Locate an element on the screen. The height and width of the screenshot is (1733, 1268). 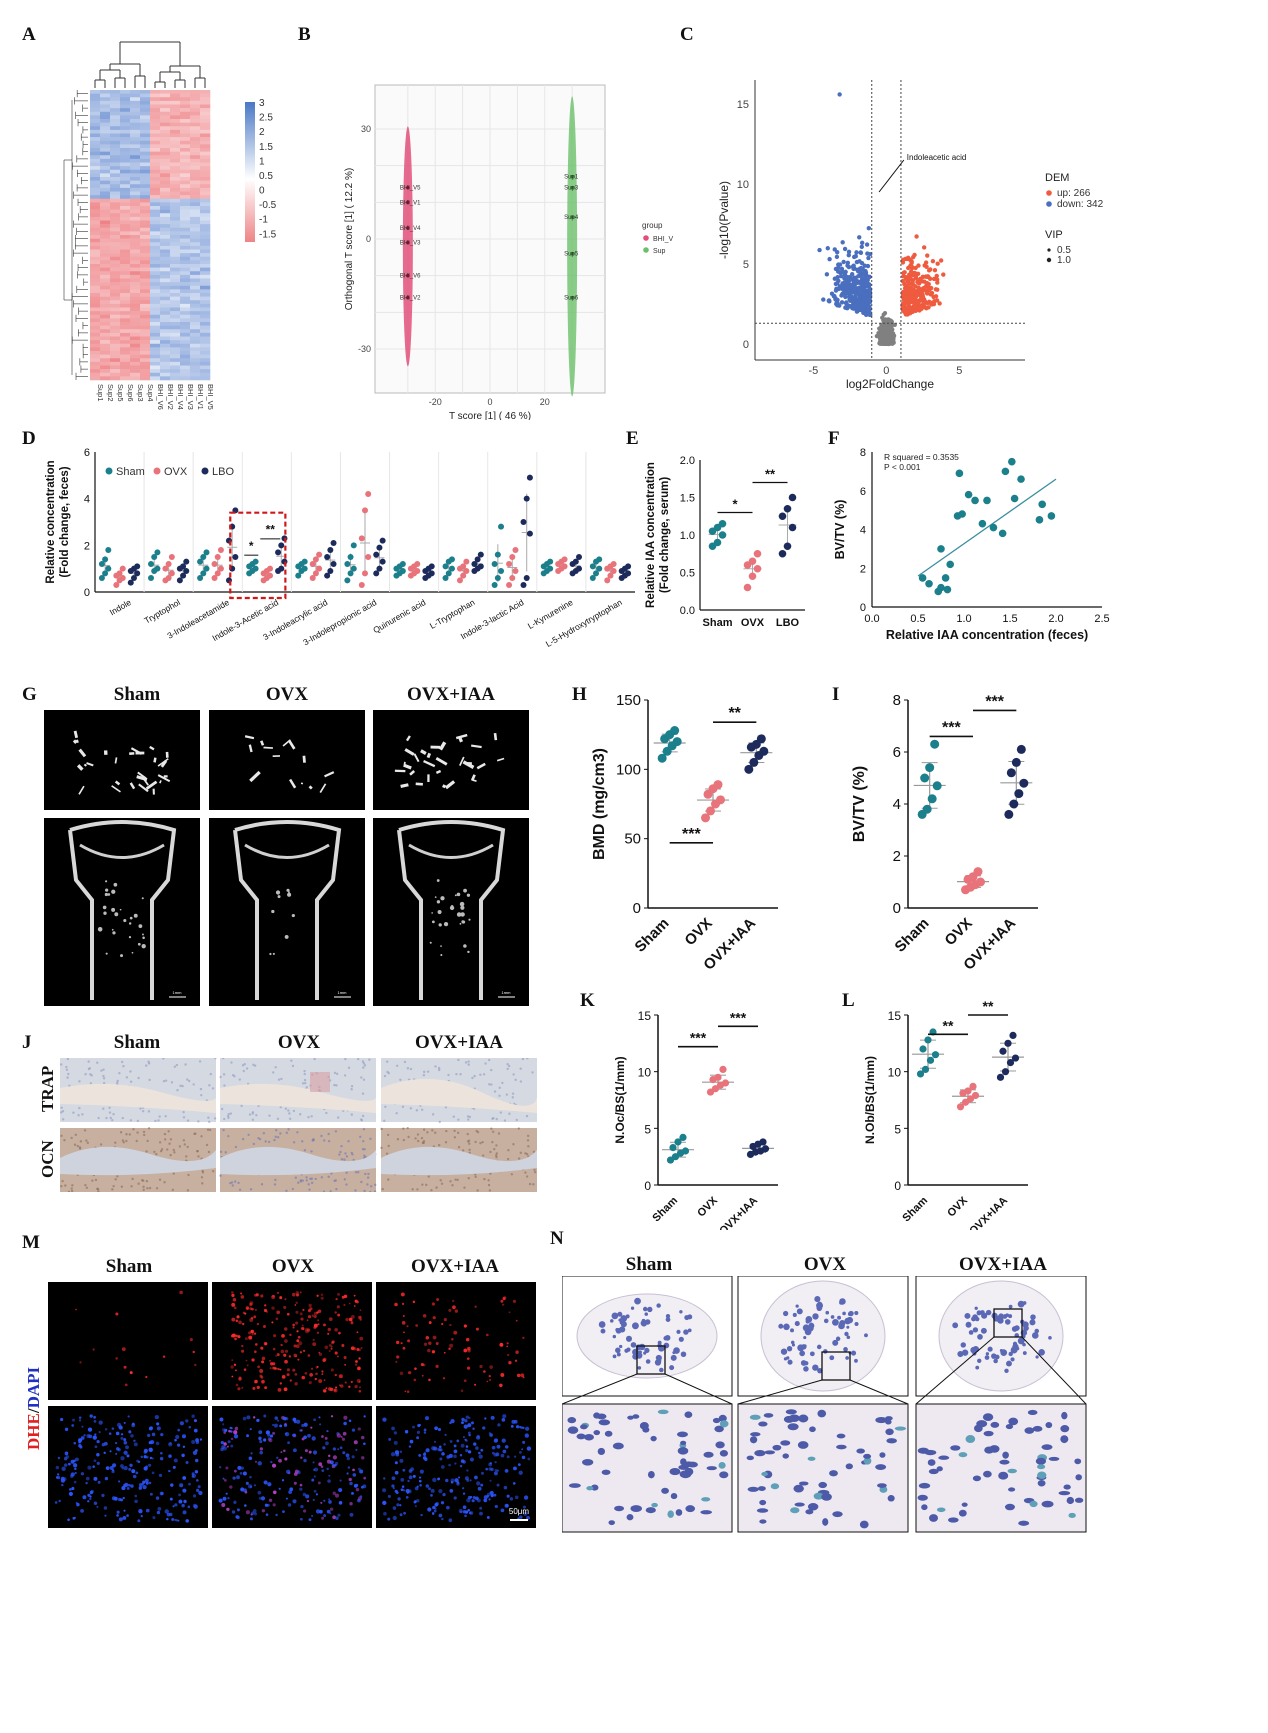
panel-label-d: D is located at coordinates (29, 438).